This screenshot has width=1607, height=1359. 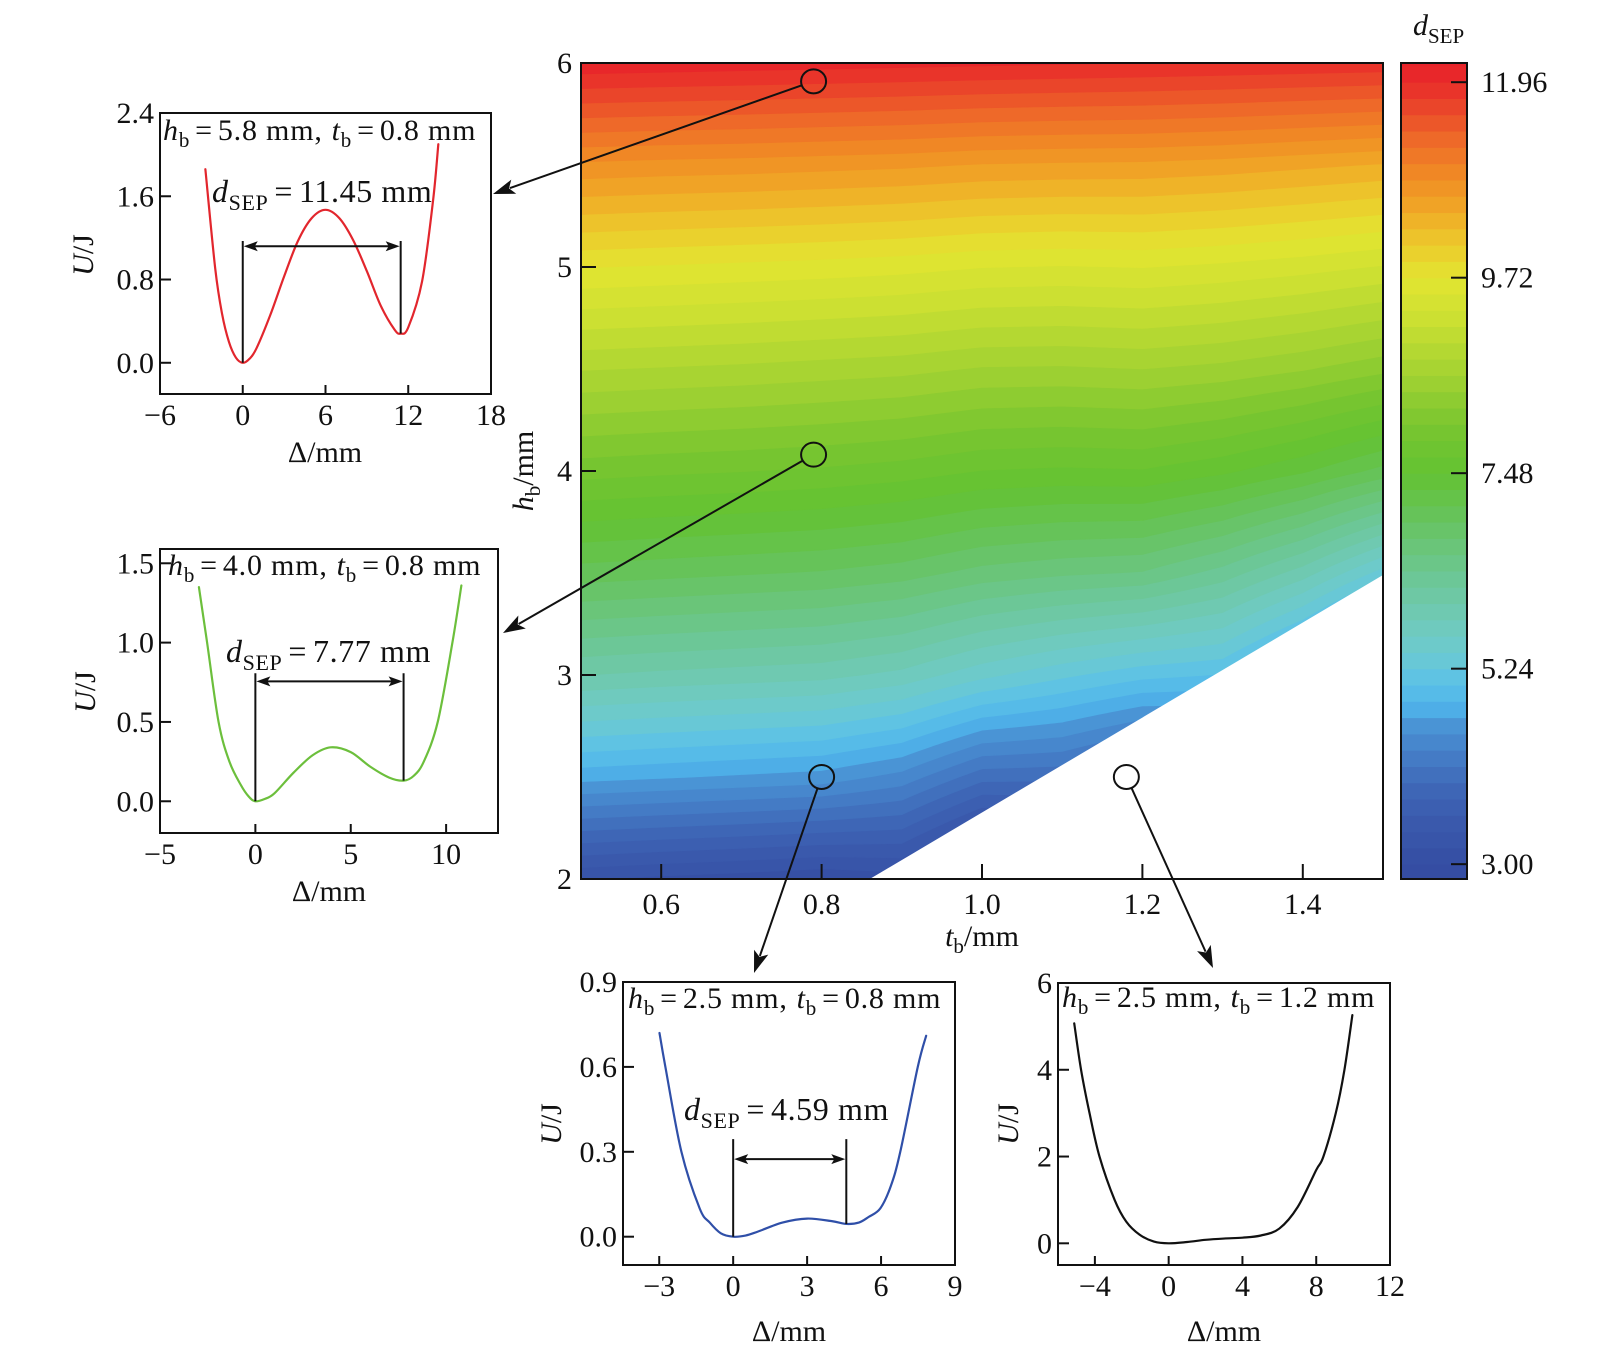 I want to click on title-h-value: 2.5 mm,, so click(x=735, y=998).